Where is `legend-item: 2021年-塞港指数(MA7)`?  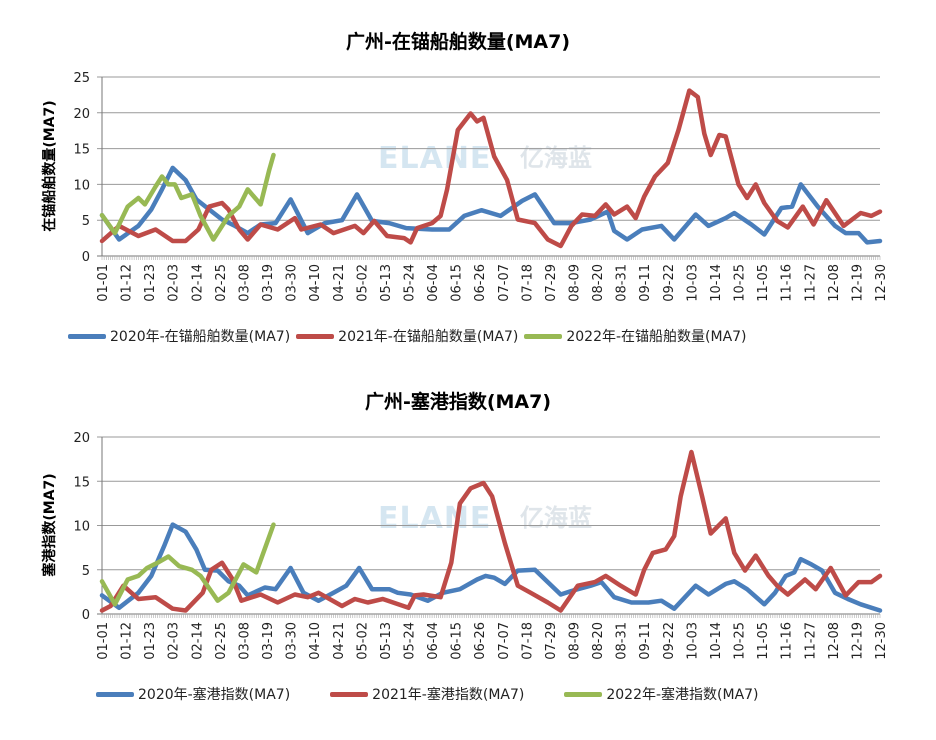
legend-item: 2021年-塞港指数(MA7) is located at coordinates (427, 694).